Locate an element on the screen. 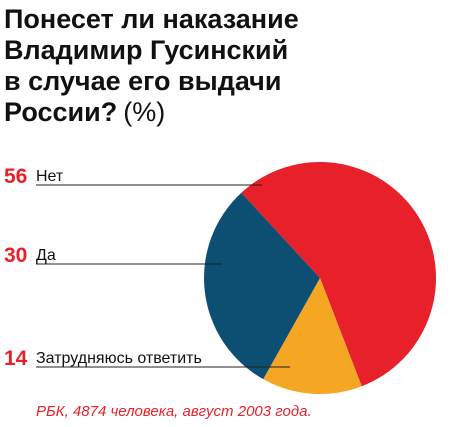  chart-title: России? (%) is located at coordinates (84, 112).